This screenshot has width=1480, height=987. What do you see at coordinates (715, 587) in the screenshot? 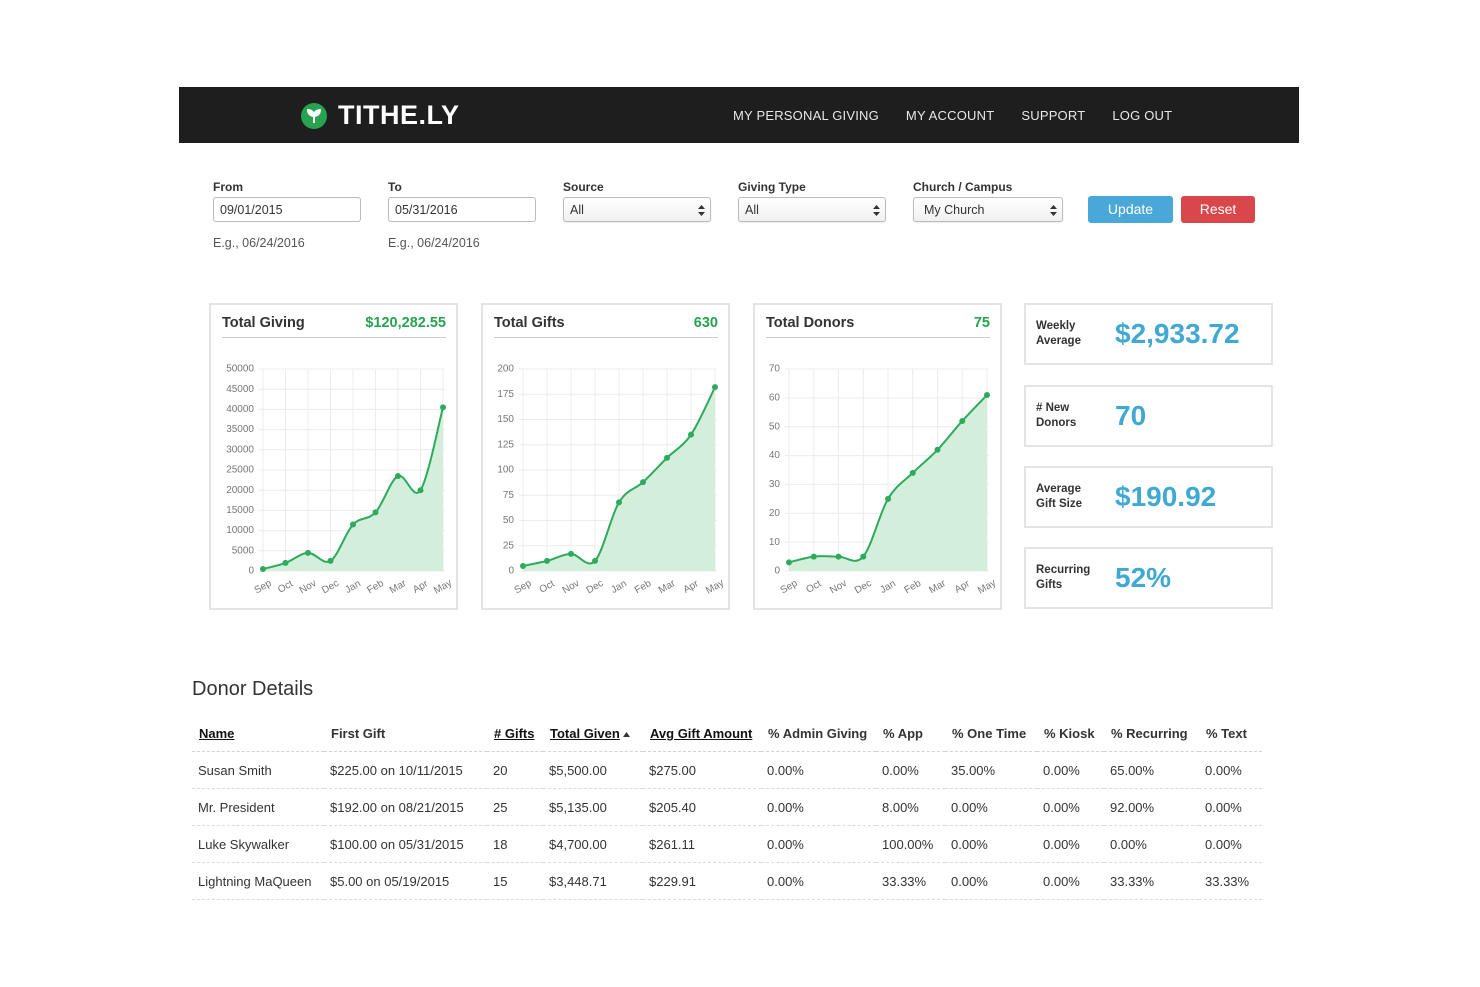
I see `x-tick-label: May` at bounding box center [715, 587].